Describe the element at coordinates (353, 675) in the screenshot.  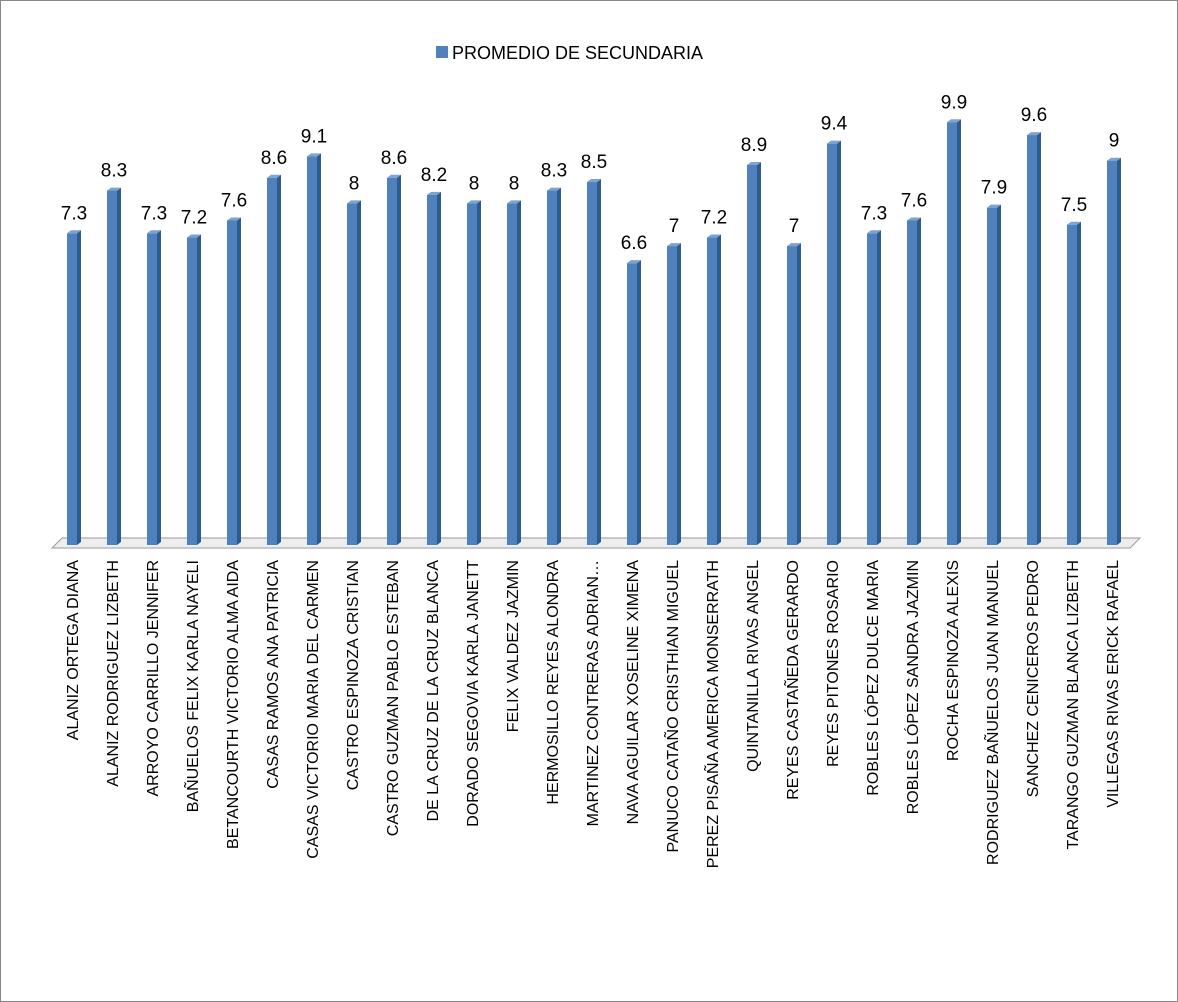
I see `x-tick-label: CASTRO ESPINOZA CRISTIAN` at that location.